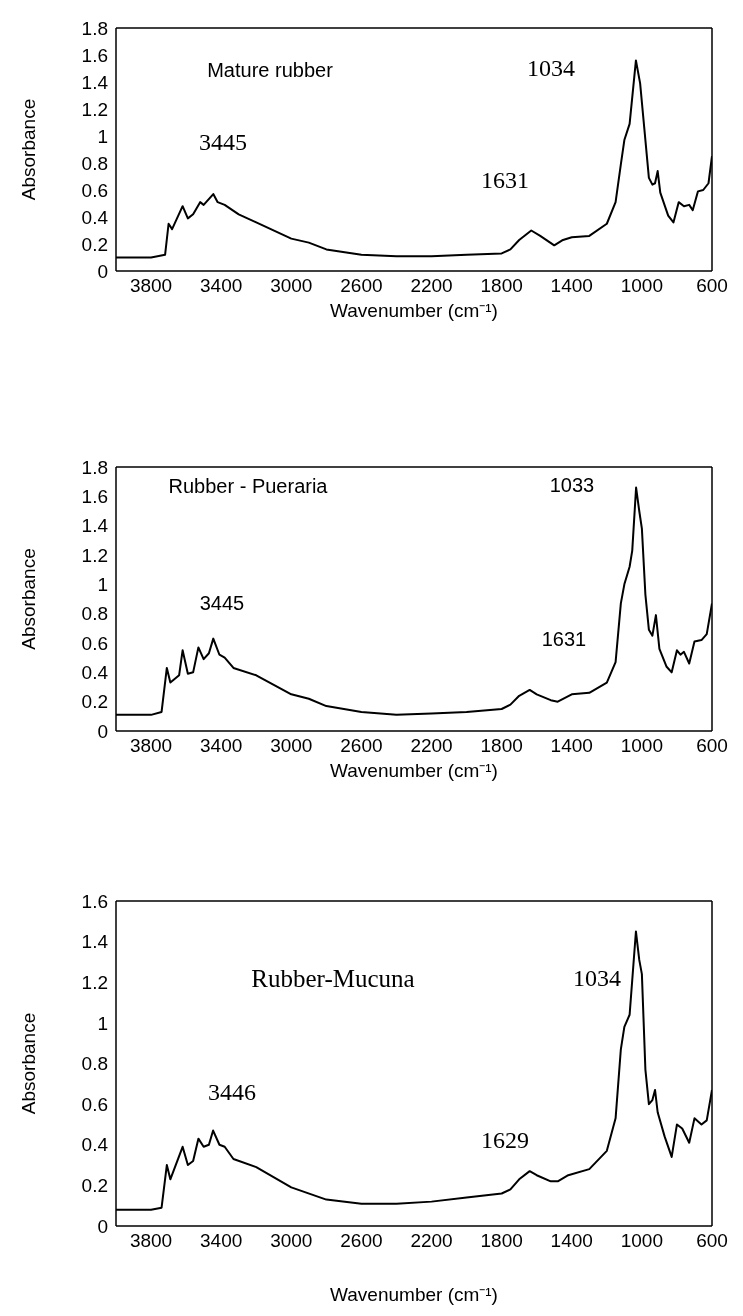 Image resolution: width=743 pixels, height=1316 pixels. What do you see at coordinates (248, 486) in the screenshot?
I see `annotation: Rubber - Pueraria` at bounding box center [248, 486].